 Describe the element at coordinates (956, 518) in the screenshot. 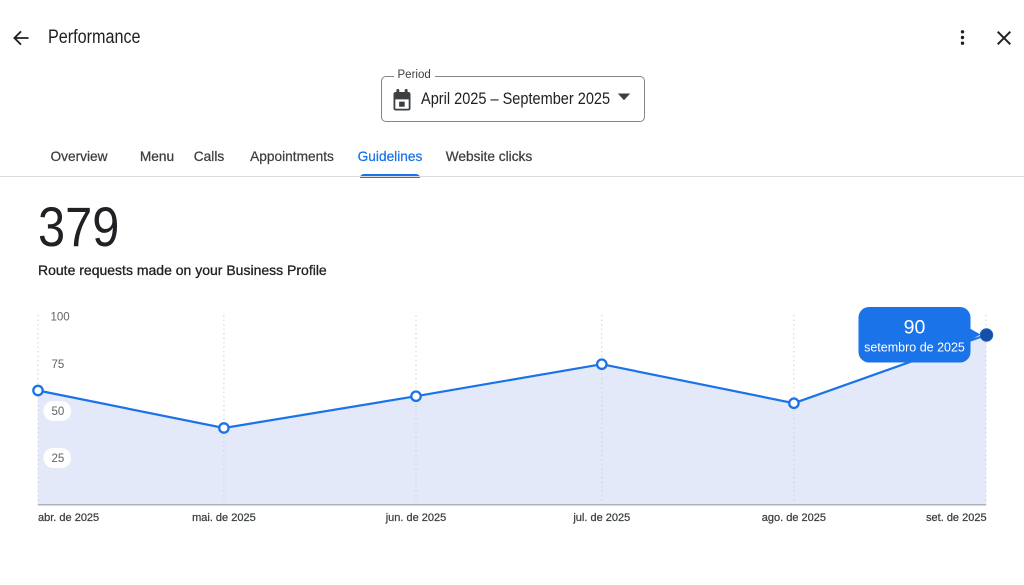

I see `svg-text: set. de 2025` at that location.